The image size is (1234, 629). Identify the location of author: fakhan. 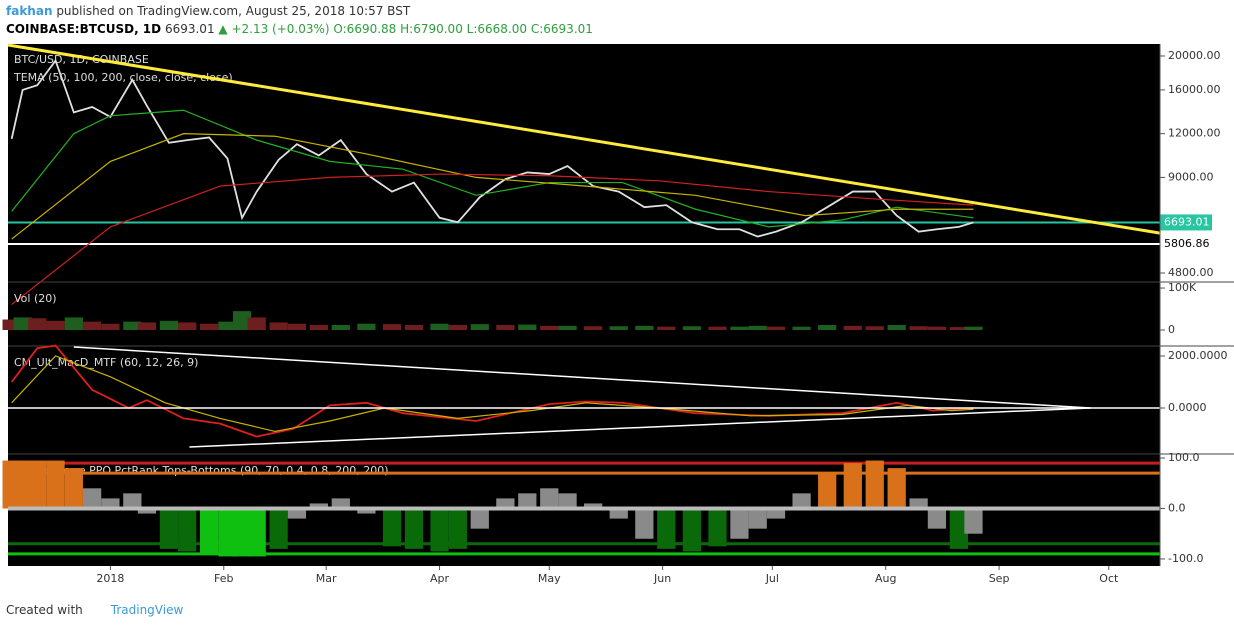
(29, 11).